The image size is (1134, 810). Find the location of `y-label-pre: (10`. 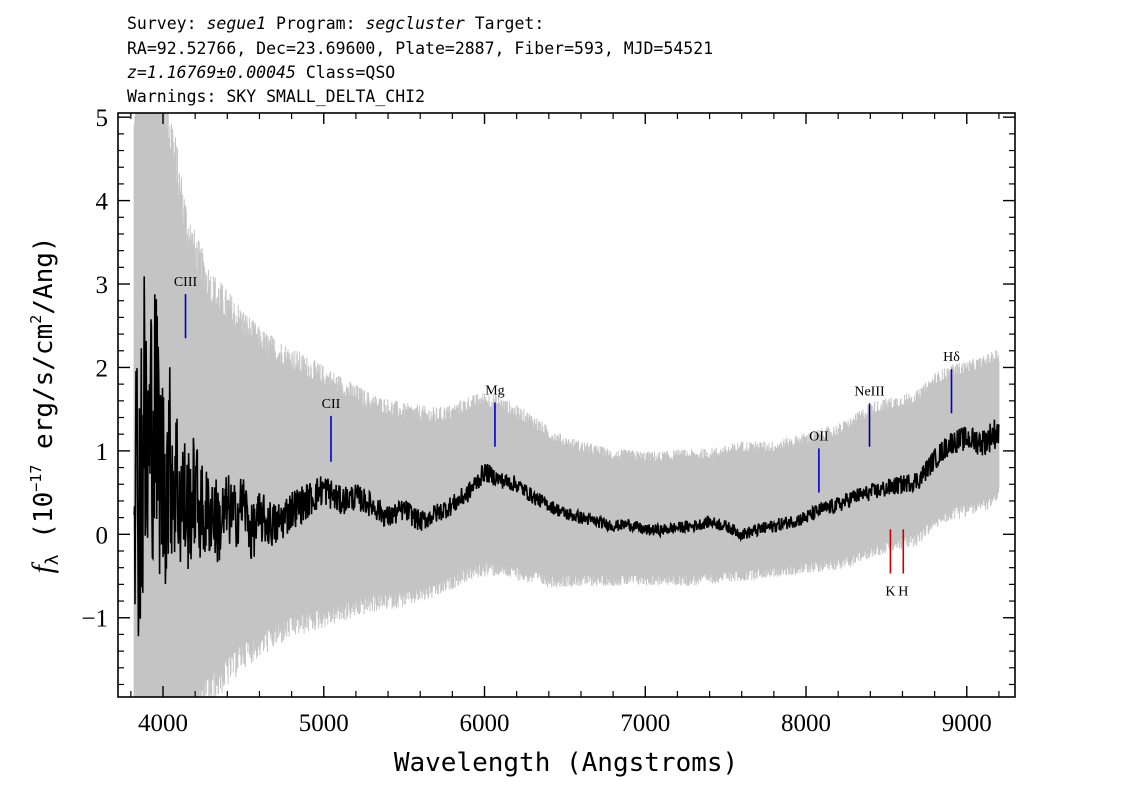

y-label-pre: (10 is located at coordinates (44, 523).